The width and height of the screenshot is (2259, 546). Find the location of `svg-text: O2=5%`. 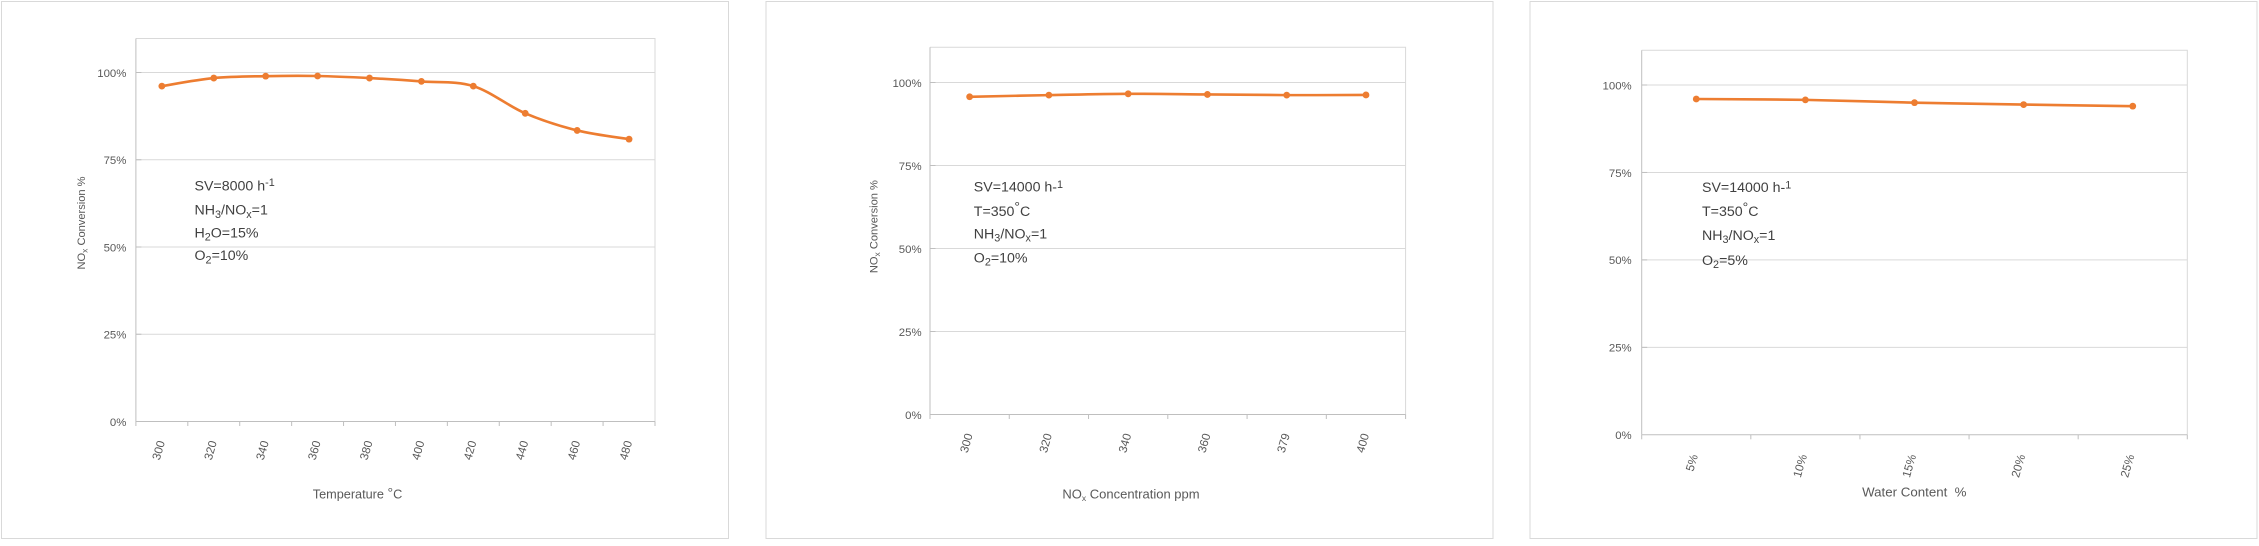

svg-text: O2=5% is located at coordinates (1725, 262).